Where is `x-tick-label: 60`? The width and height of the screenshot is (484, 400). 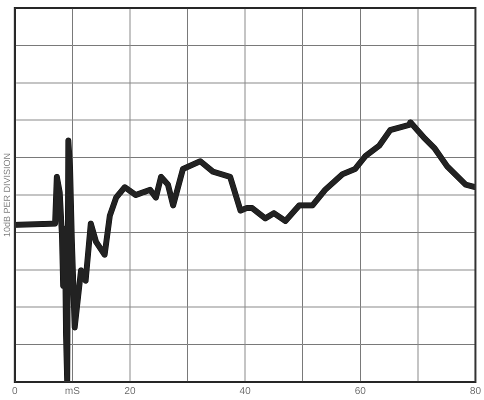
x-tick-label: 60 is located at coordinates (360, 391).